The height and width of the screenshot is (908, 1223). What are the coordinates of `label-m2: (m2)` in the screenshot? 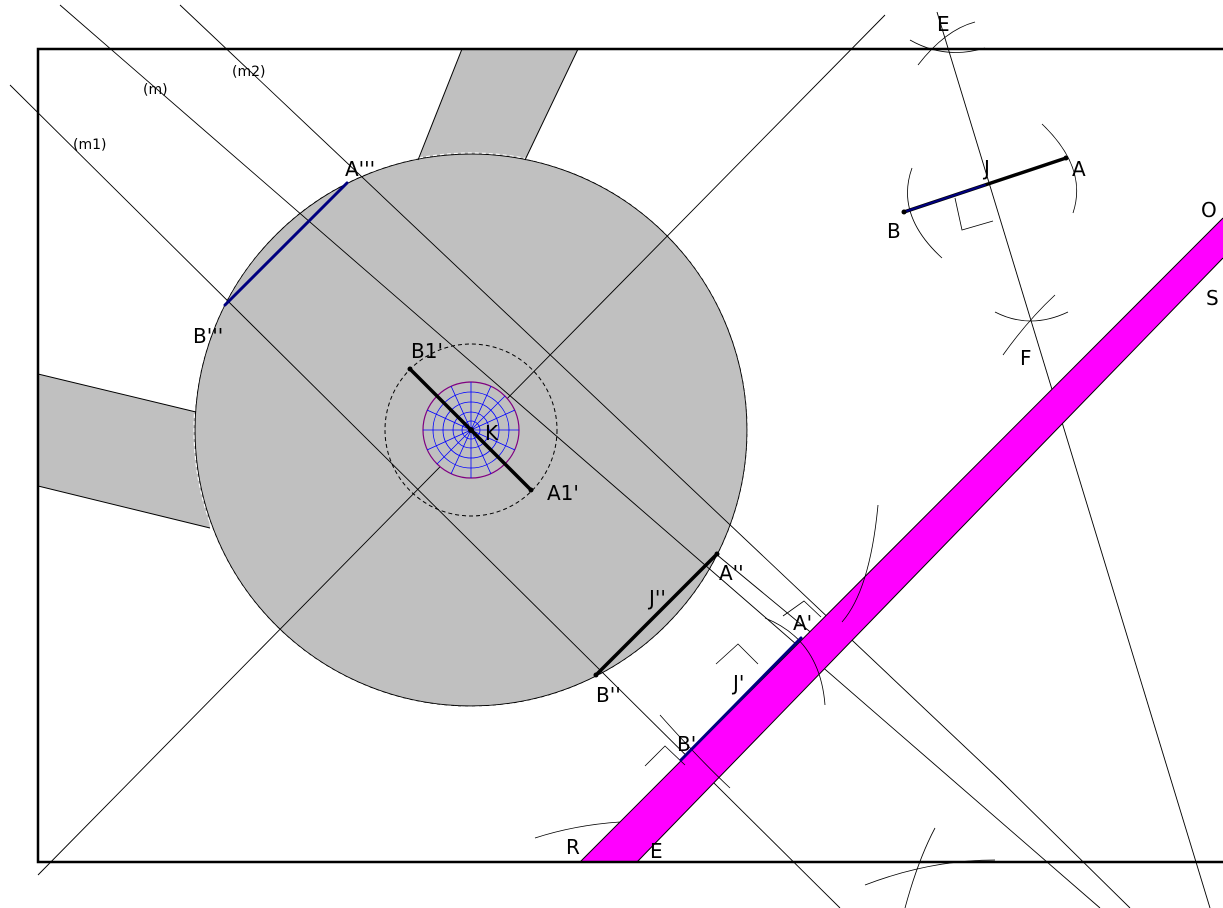 It's located at (248, 72).